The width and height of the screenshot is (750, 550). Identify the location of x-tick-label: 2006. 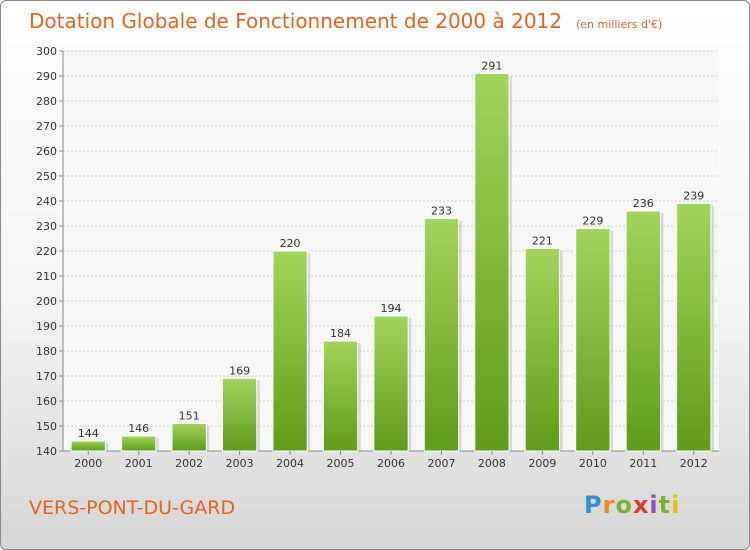
(391, 463).